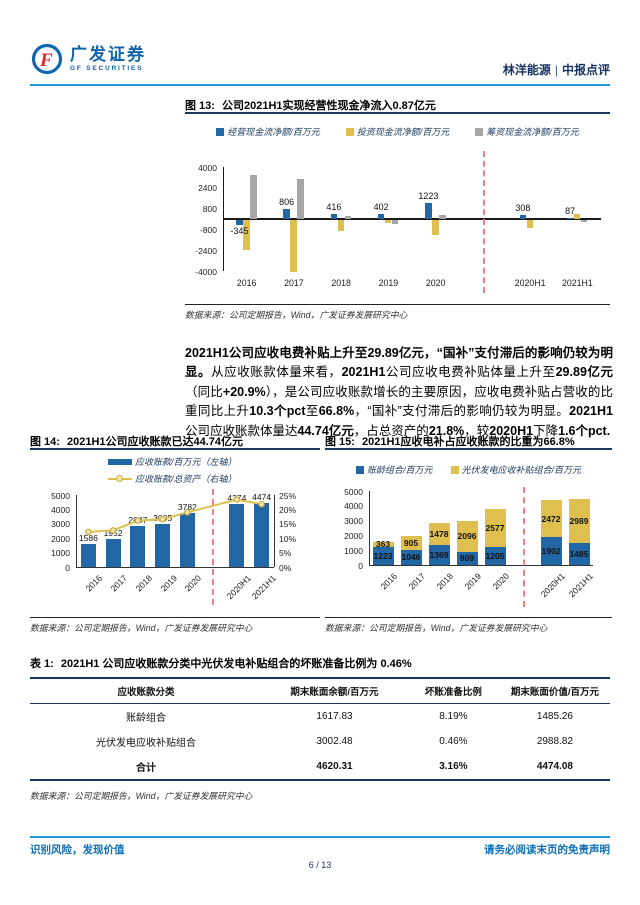 The image size is (640, 905). Describe the element at coordinates (532, 132) in the screenshot. I see `legend-label: 筹资现金流净额/百万元` at that location.